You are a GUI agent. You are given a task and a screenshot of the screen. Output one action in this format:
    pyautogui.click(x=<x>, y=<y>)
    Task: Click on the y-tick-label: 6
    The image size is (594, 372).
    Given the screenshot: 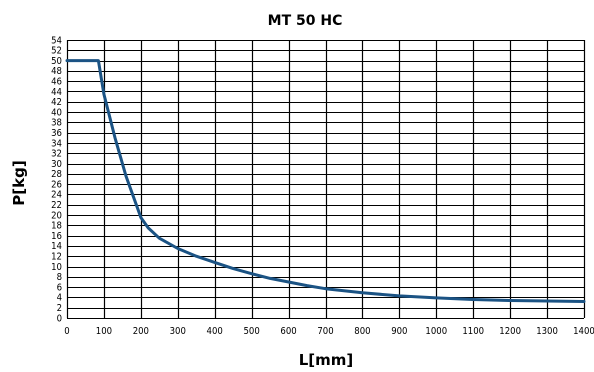 What is the action you would take?
    pyautogui.click(x=59, y=287)
    